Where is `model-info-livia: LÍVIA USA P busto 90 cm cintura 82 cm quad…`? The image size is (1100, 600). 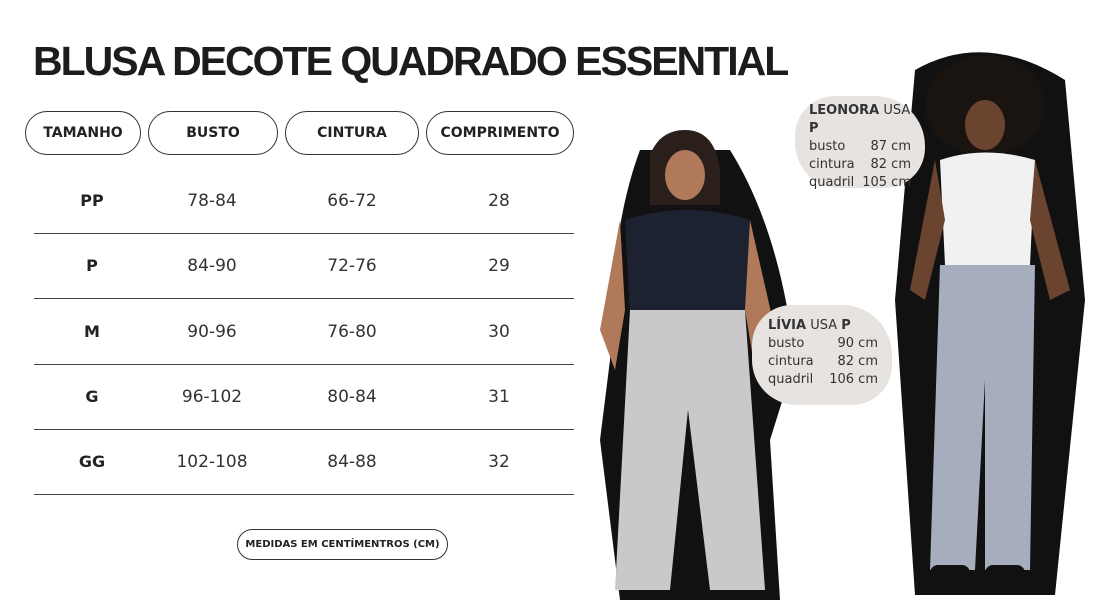 model-info-livia: LÍVIA USA P busto 90 cm cintura 82 cm quad… is located at coordinates (822, 355).